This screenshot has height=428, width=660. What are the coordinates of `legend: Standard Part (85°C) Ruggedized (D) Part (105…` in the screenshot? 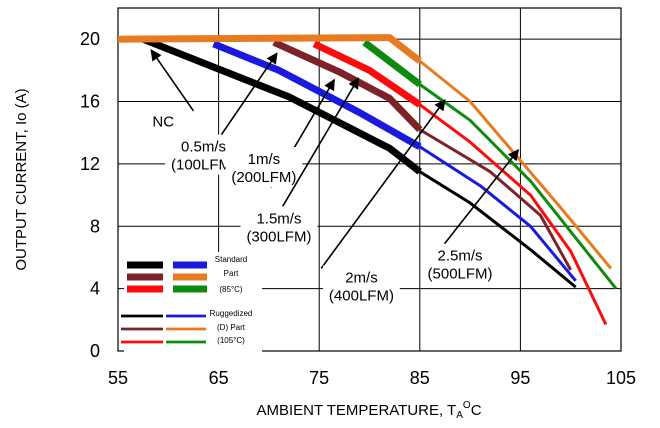 It's located at (191, 302).